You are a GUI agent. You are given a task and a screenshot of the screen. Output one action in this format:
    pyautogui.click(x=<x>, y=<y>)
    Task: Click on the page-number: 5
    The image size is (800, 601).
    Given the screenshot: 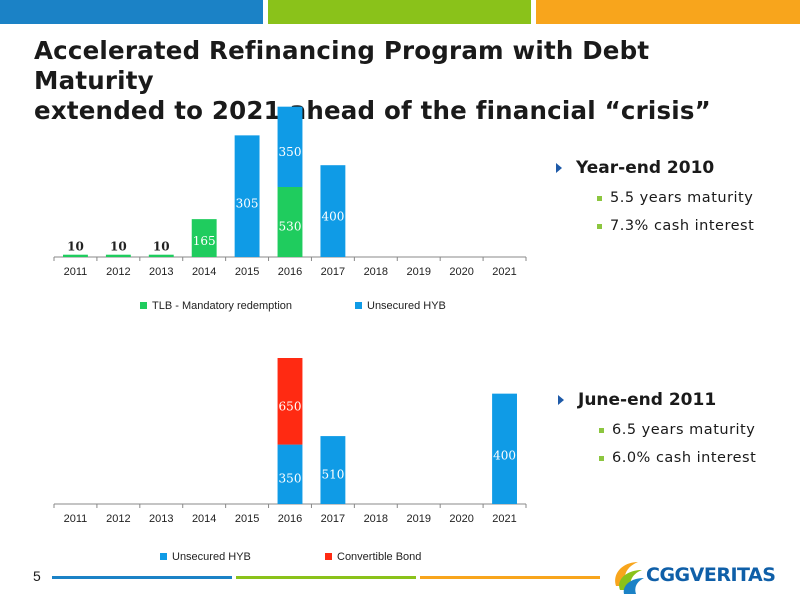 What is the action you would take?
    pyautogui.click(x=37, y=576)
    